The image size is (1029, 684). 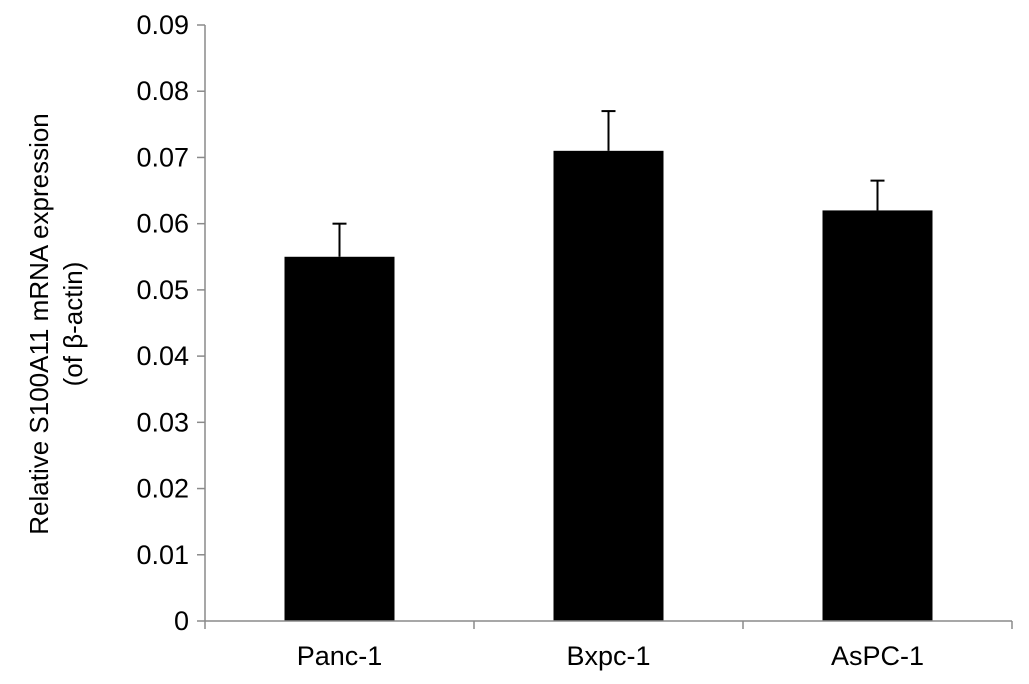 What do you see at coordinates (877, 656) in the screenshot?
I see `x-tick-label: AsPC-1` at bounding box center [877, 656].